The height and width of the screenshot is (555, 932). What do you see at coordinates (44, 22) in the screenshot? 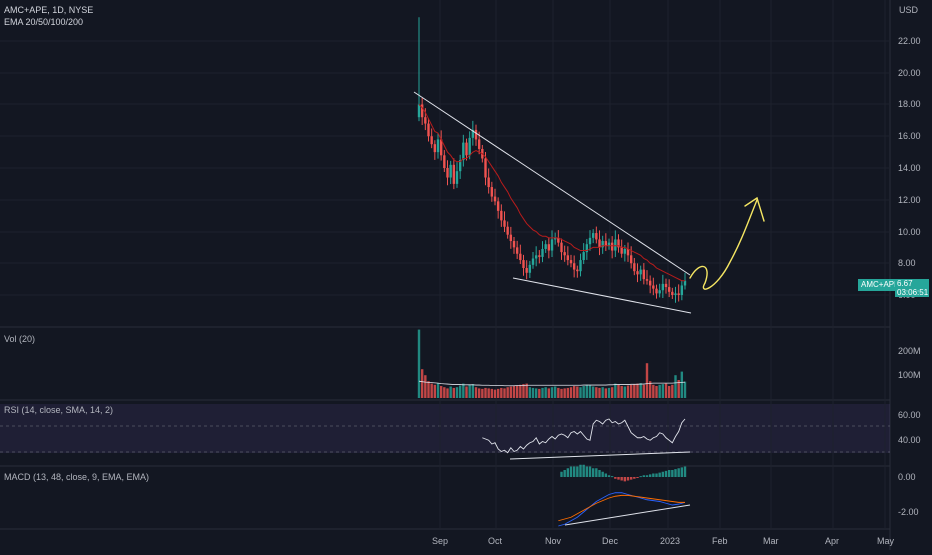
I see `indicator-label: EMA 20/50/100/200` at bounding box center [44, 22].